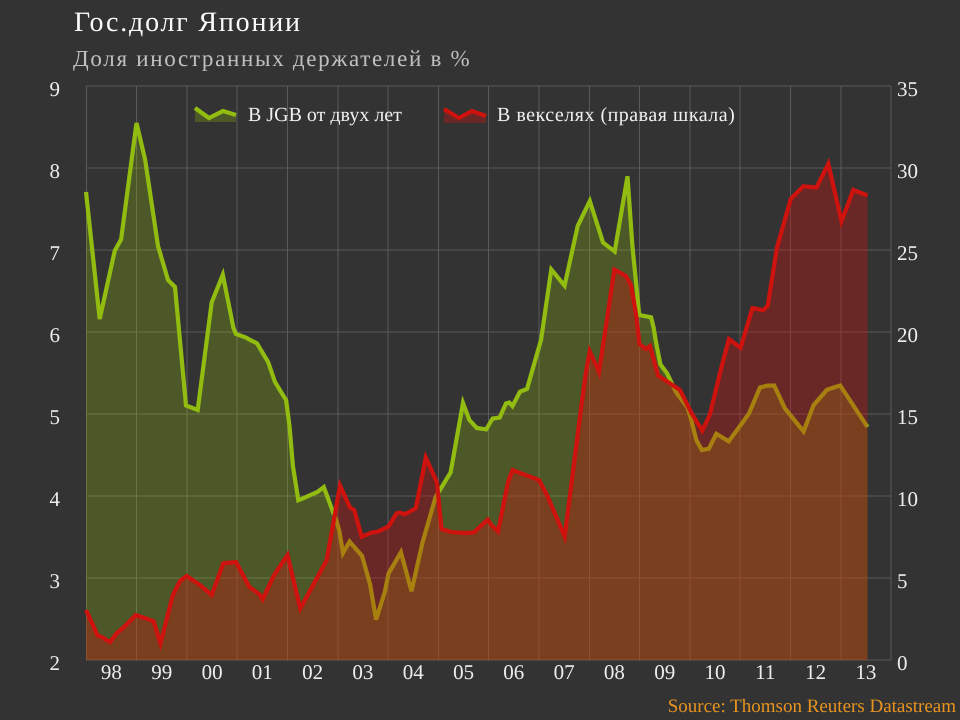 Image resolution: width=960 pixels, height=720 pixels. Describe the element at coordinates (907, 335) in the screenshot. I see `svg-text: 20` at that location.